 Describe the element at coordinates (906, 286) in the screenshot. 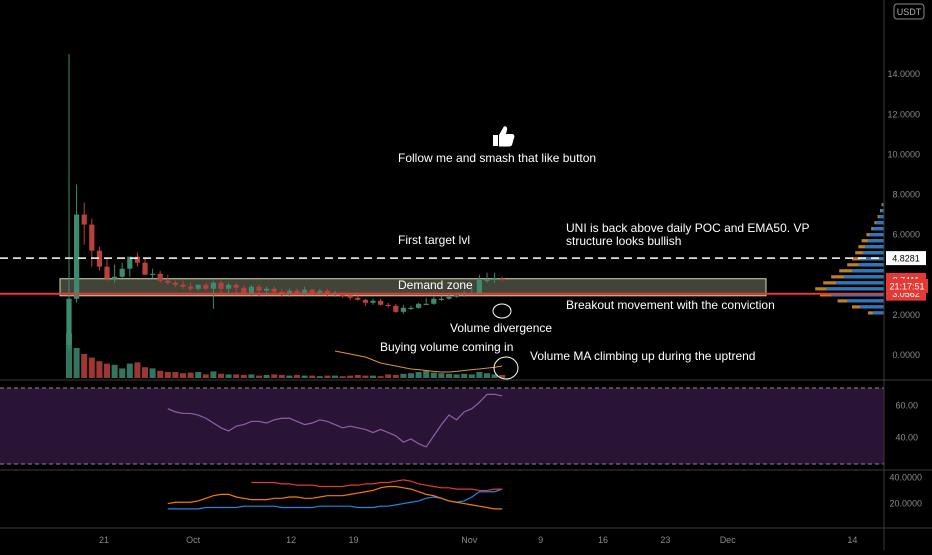

I see `countdown-label-text: 21:17:51` at that location.